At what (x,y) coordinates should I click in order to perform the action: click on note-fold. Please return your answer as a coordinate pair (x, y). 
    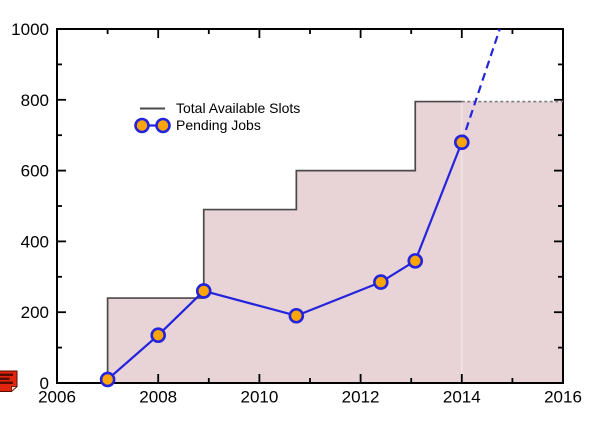
    Looking at the image, I should click on (15, 389).